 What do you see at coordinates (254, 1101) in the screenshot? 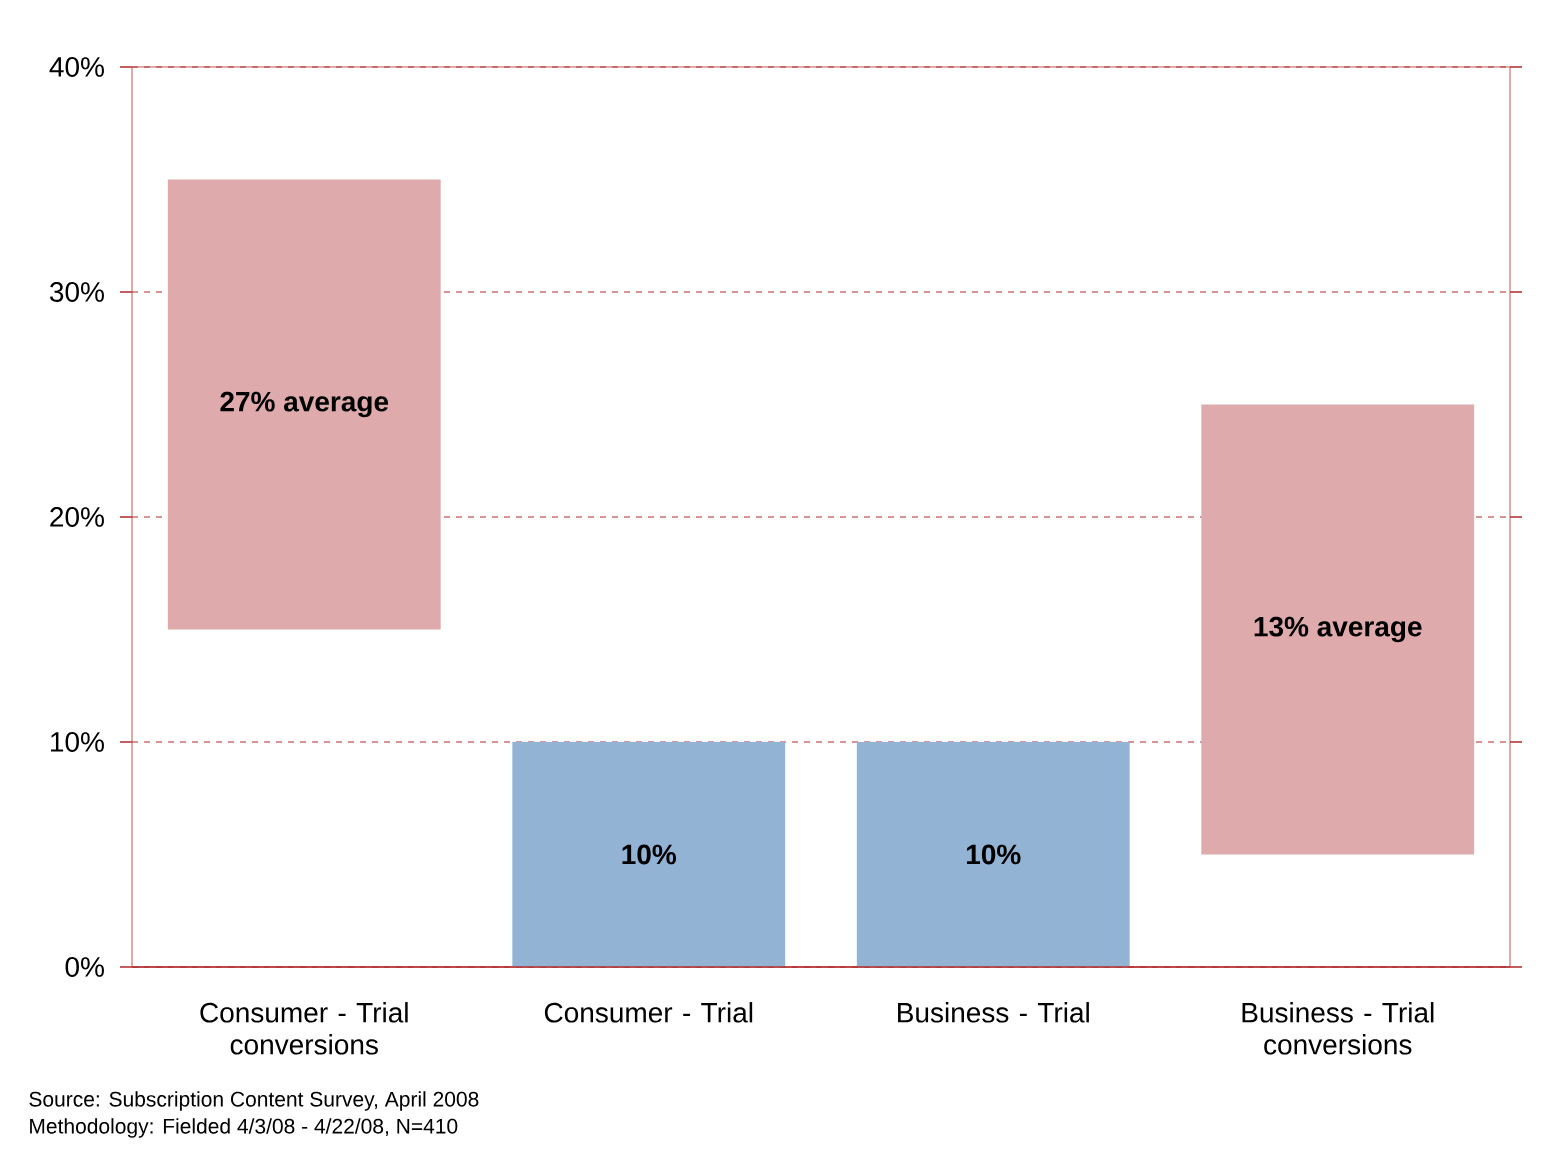
I see `source-note: Source: Subscription Content Survey, April 2008` at bounding box center [254, 1101].